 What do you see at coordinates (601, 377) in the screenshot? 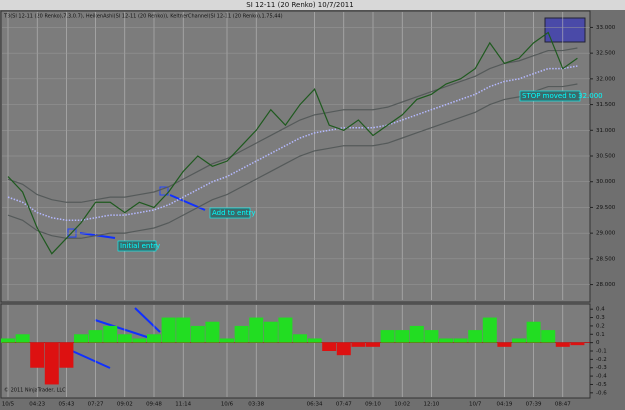
I see `y-tick-label: -0.4` at bounding box center [601, 377].